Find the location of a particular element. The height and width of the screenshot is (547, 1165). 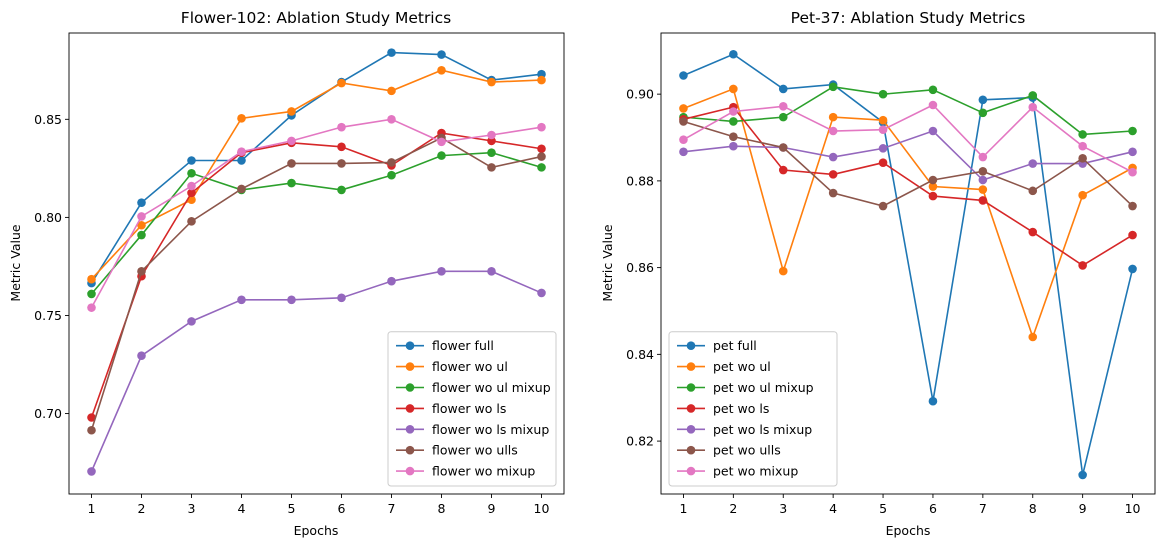

legend-item: pet wo ul is located at coordinates (724, 366).